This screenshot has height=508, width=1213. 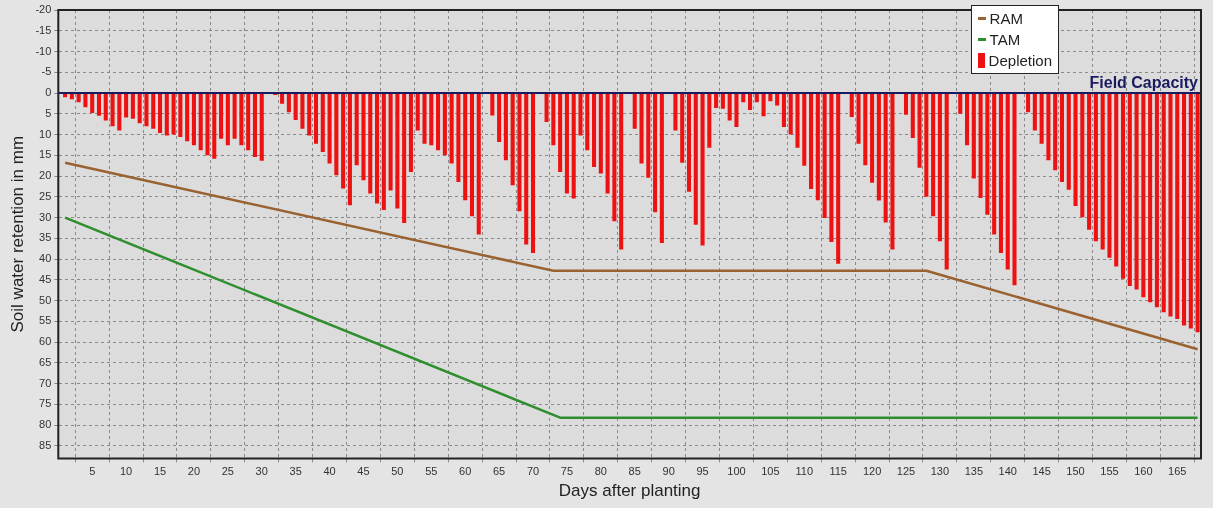 What do you see at coordinates (45, 278) in the screenshot?
I see `y-tick-label: 45` at bounding box center [45, 278].